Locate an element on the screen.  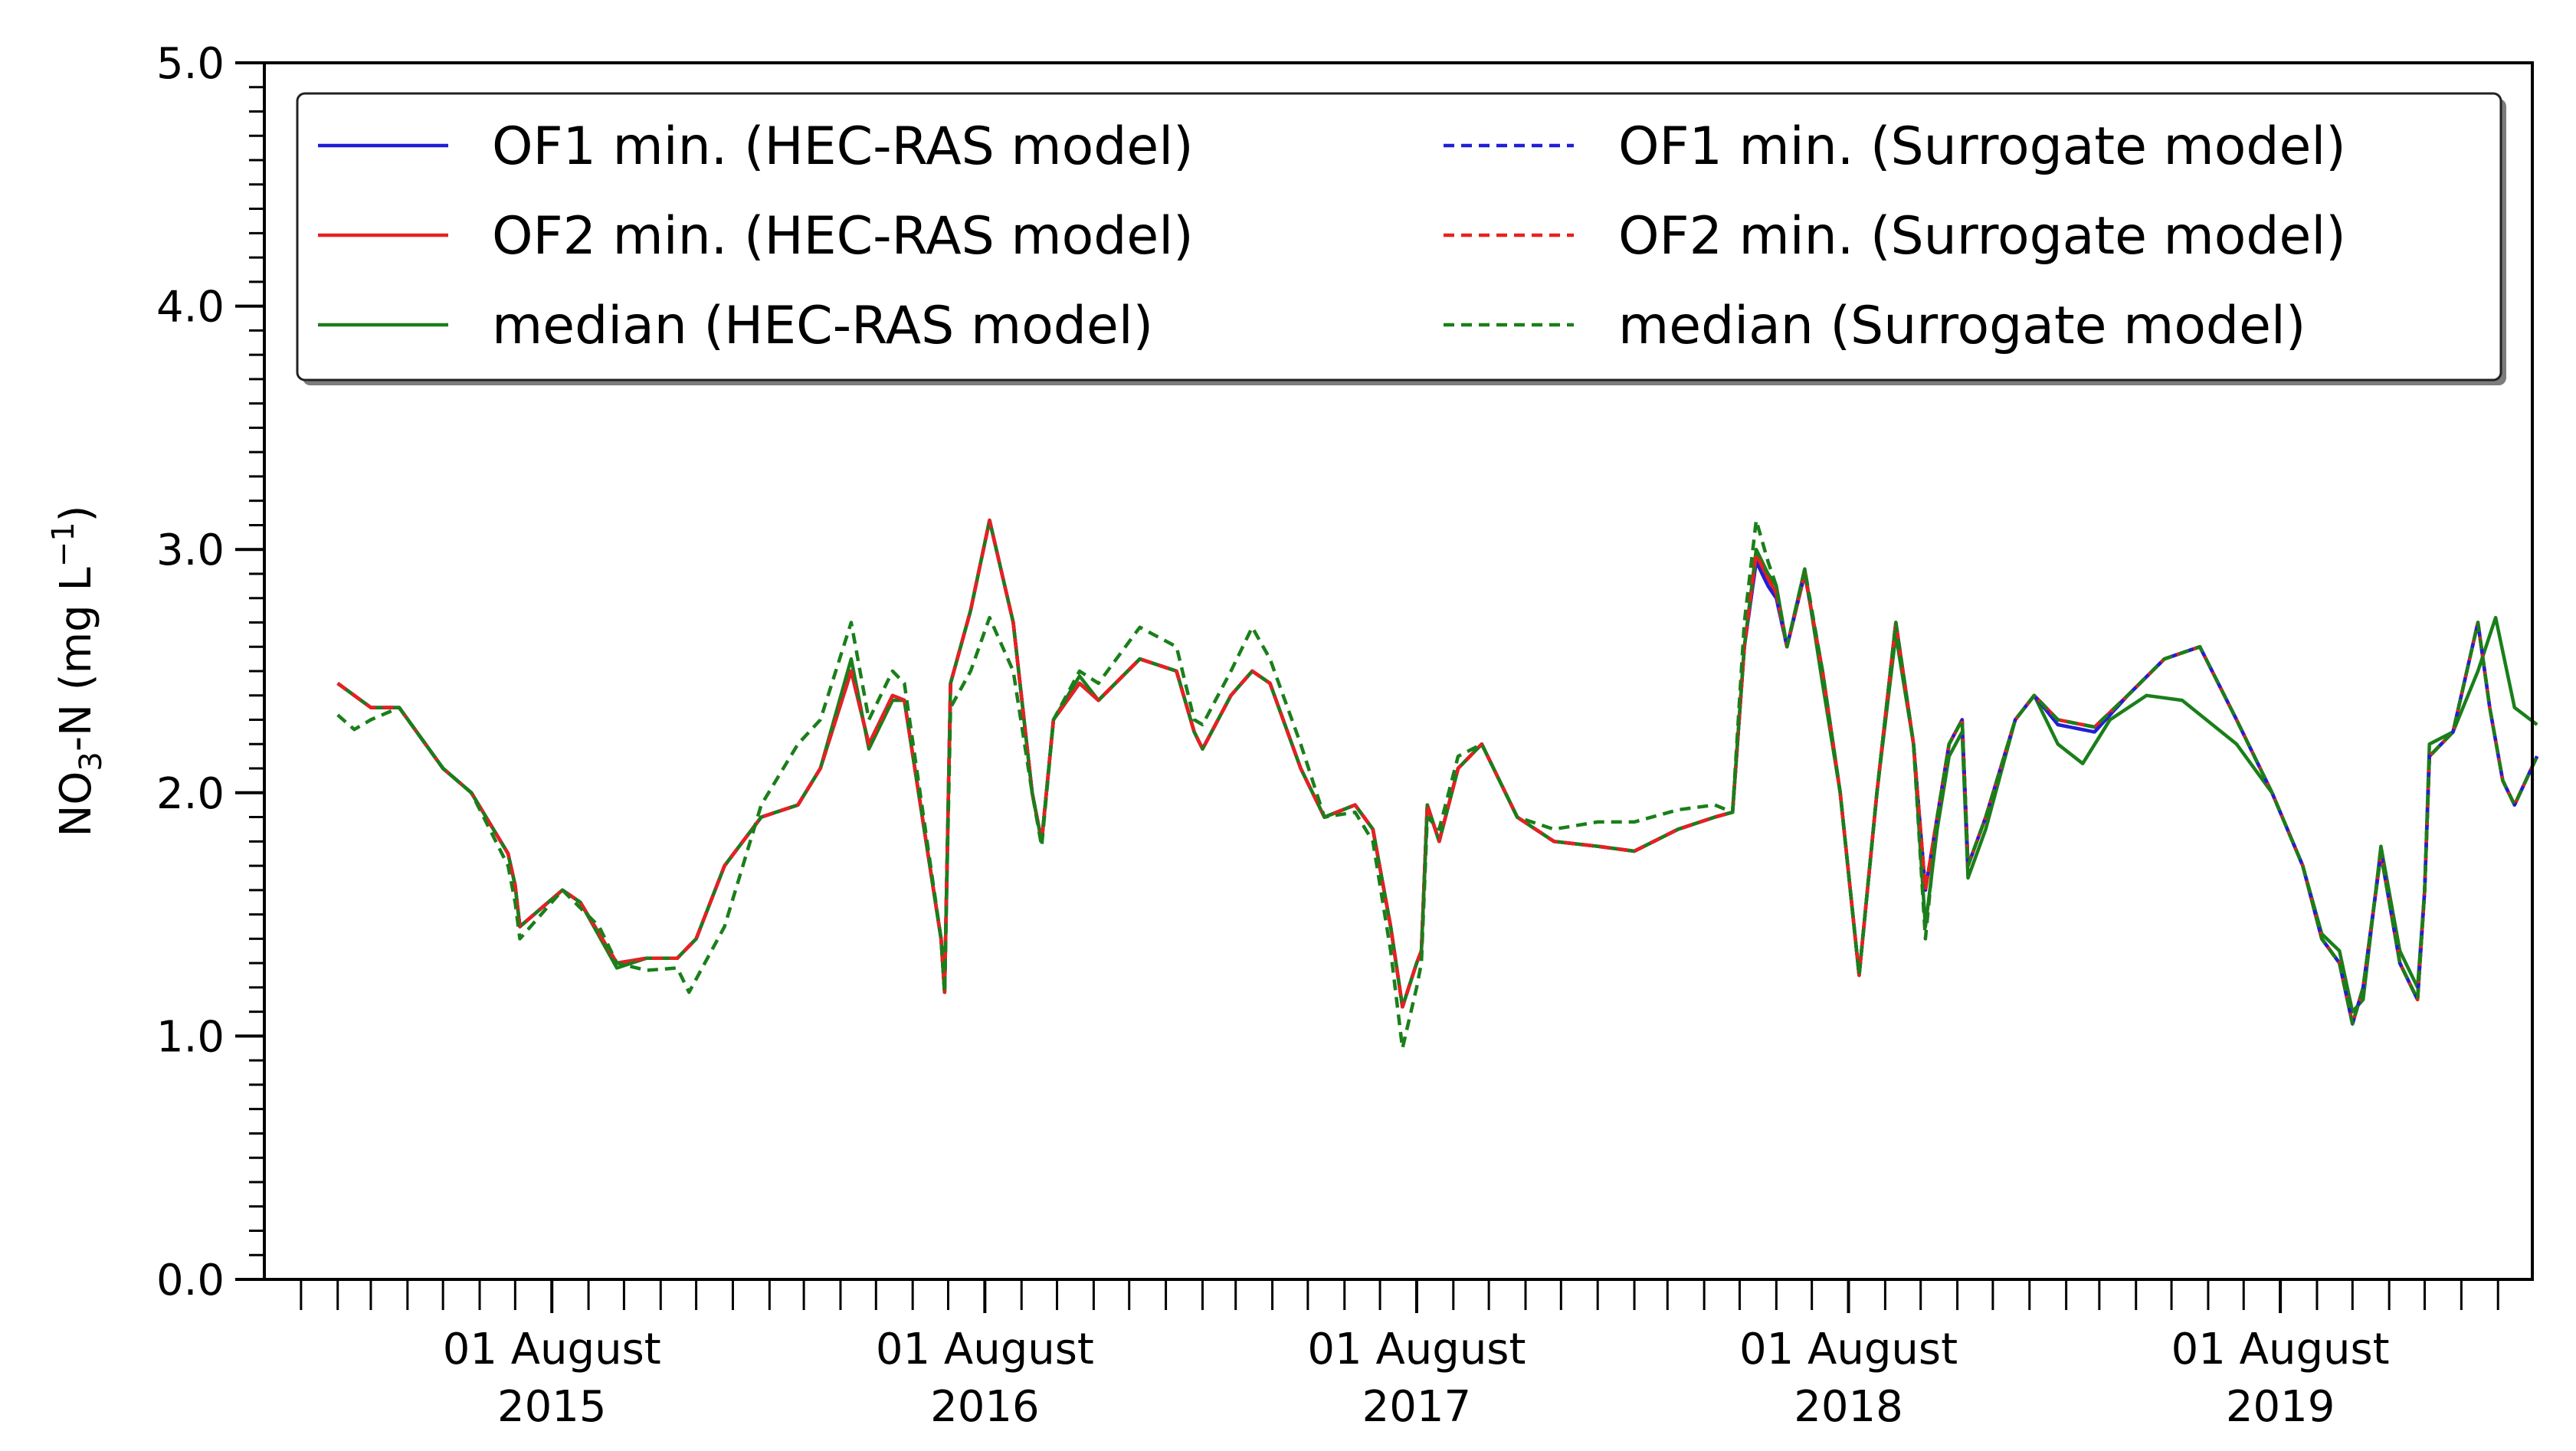
y-tick-label: 5.0 is located at coordinates (190, 64).